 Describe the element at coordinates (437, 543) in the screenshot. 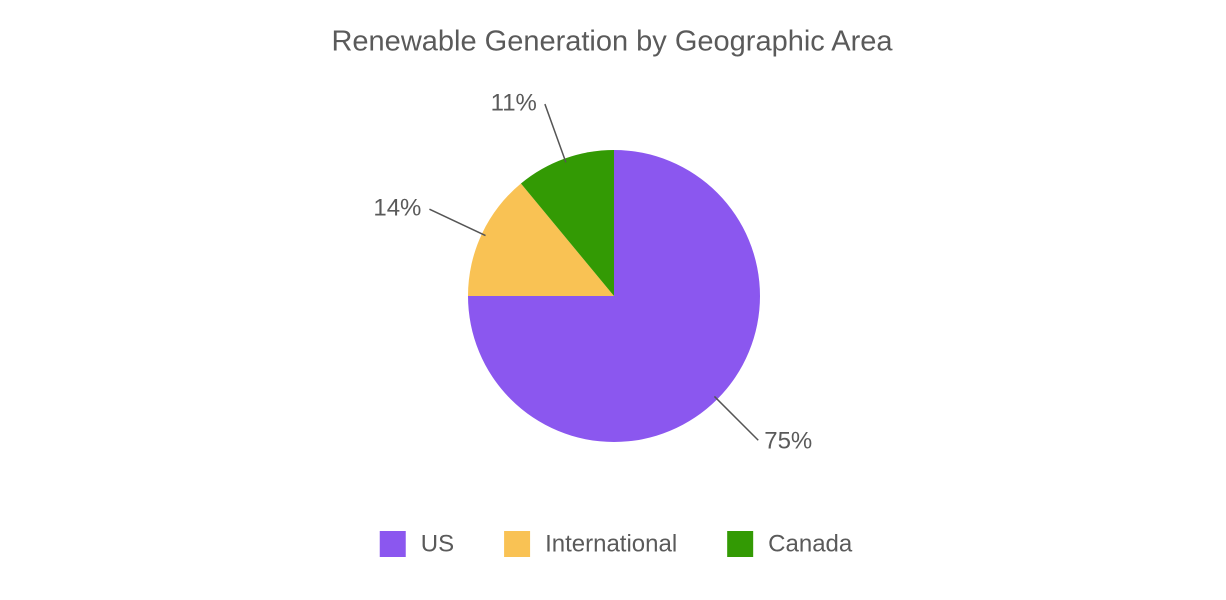

I see `legend-label: US` at that location.